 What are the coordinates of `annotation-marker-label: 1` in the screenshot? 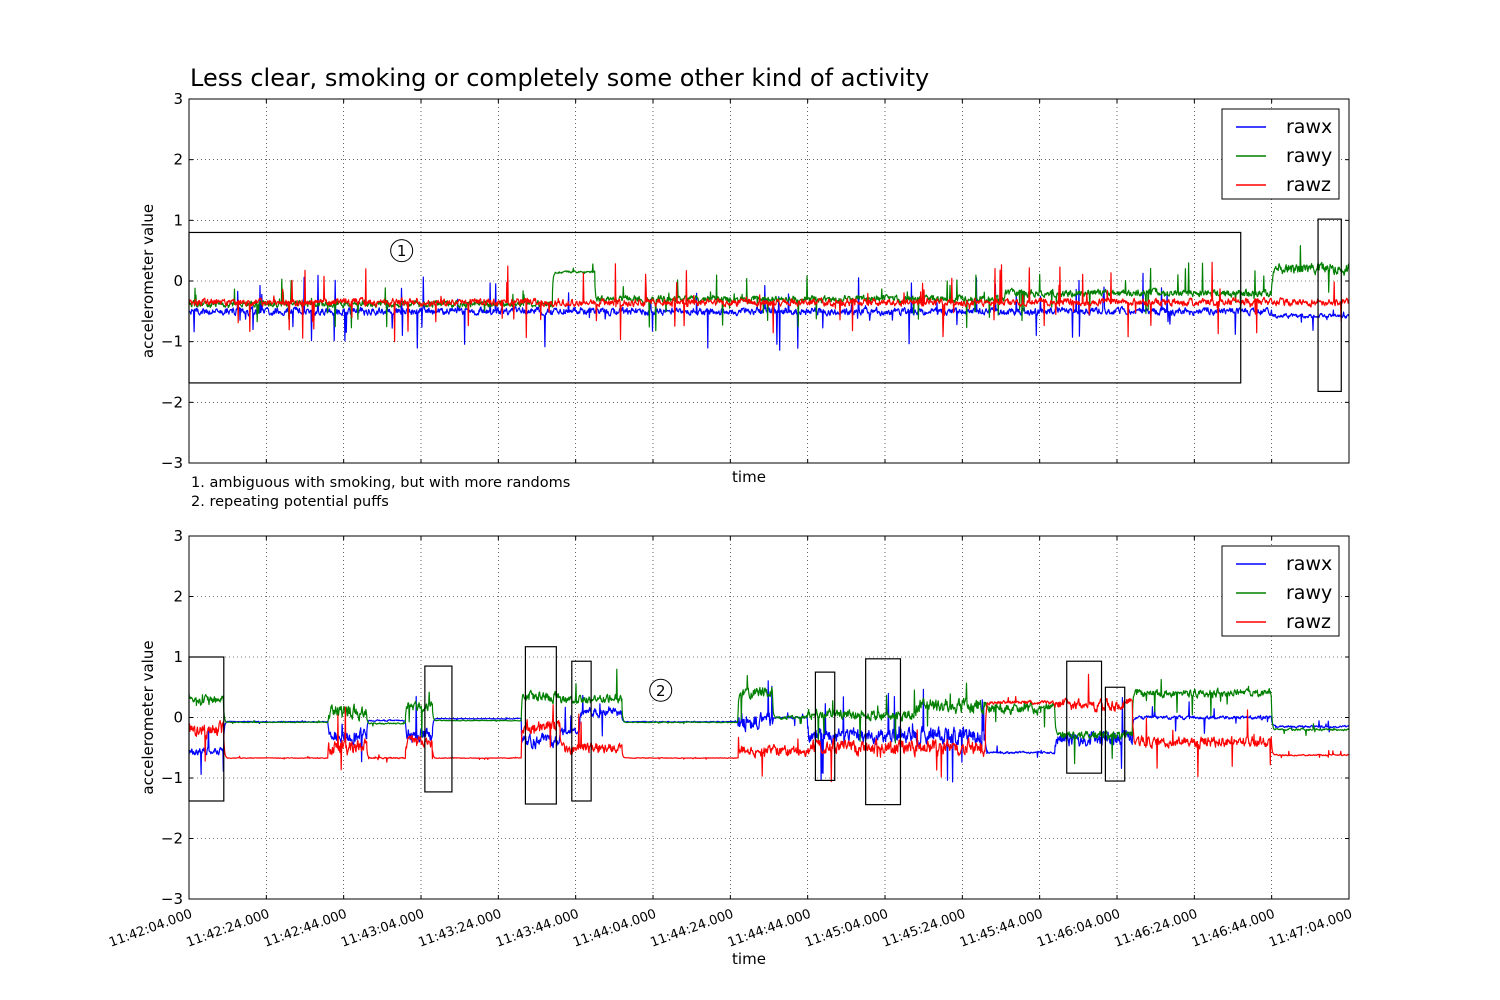 It's located at (402, 251).